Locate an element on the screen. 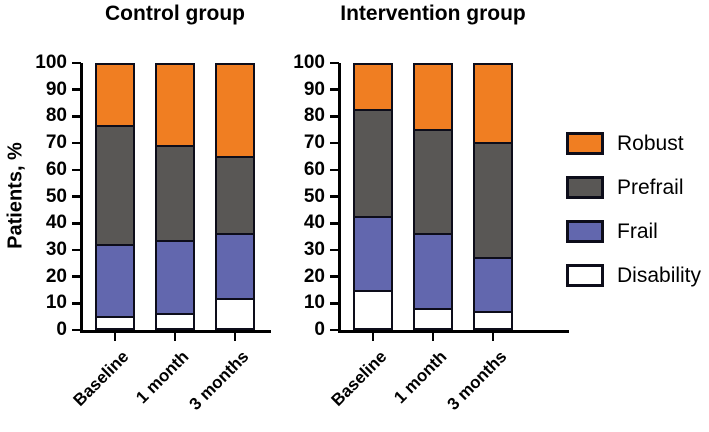  legend-item-disability: Disability is located at coordinates (633, 275).